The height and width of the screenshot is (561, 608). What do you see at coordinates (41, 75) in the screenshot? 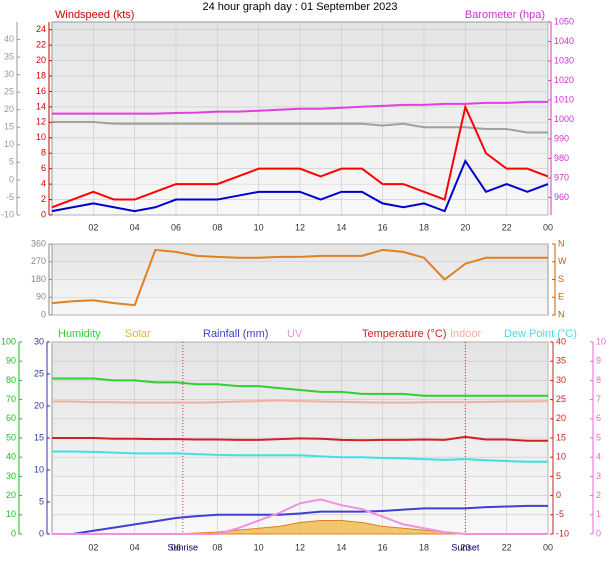
I see `y-tick-label: 18` at bounding box center [41, 75].